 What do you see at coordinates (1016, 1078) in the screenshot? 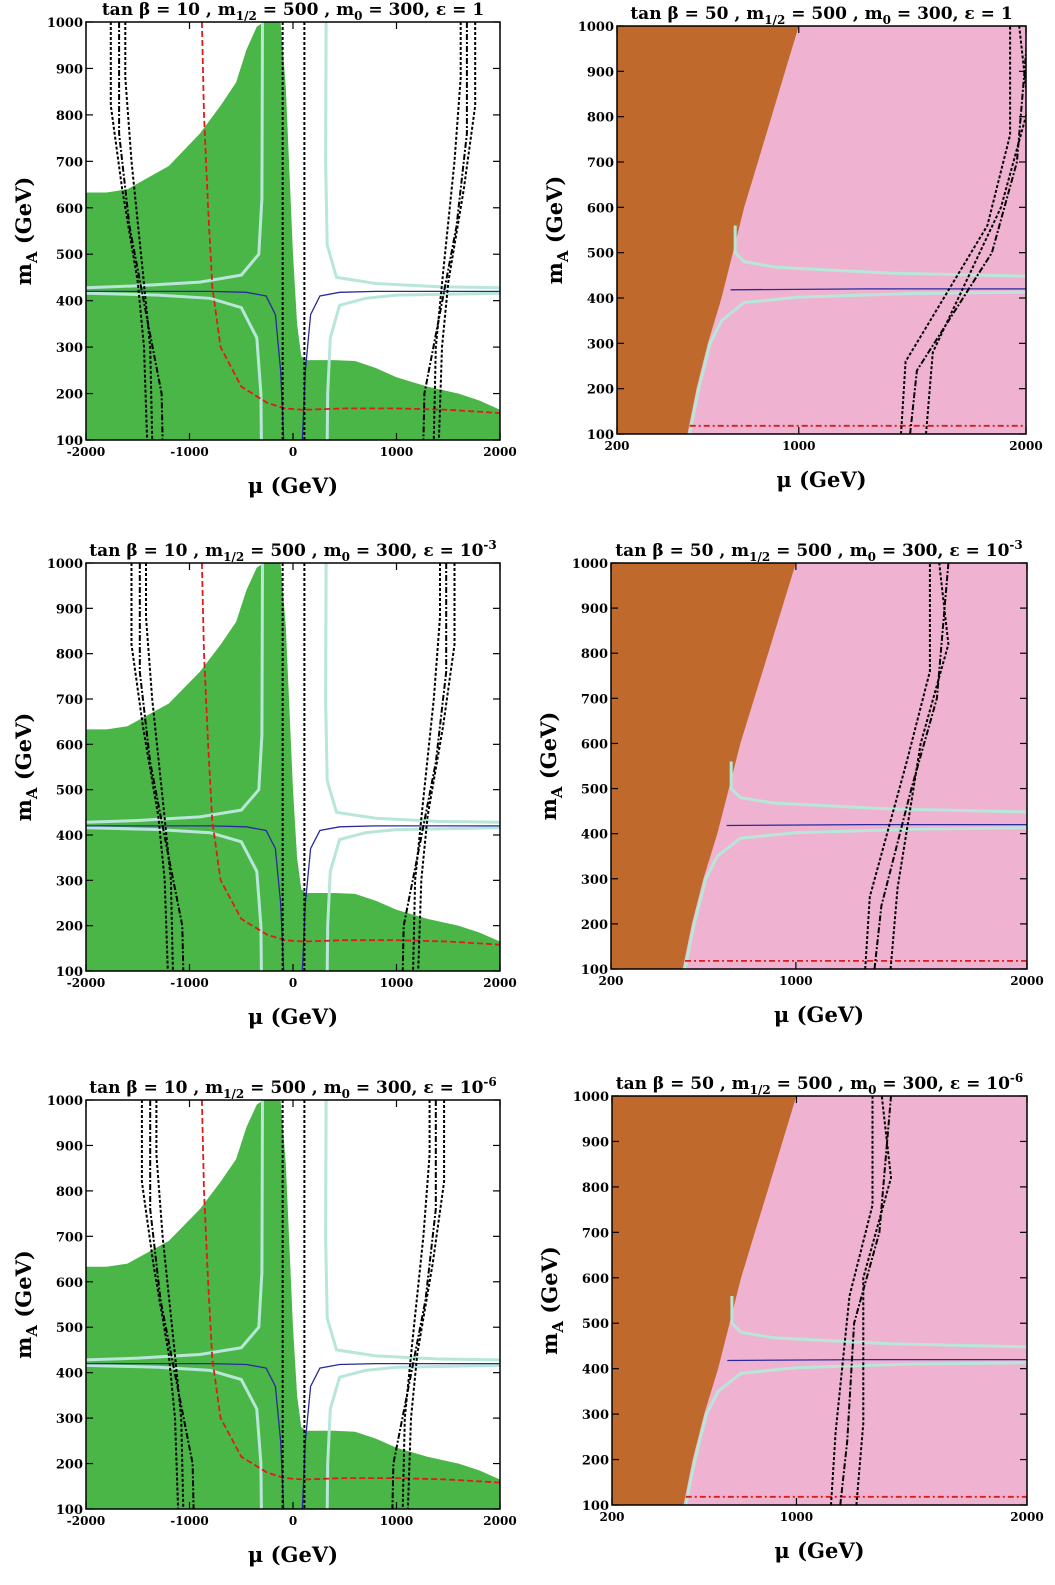
I see `chart-title-title-sup: -6` at bounding box center [1016, 1078].